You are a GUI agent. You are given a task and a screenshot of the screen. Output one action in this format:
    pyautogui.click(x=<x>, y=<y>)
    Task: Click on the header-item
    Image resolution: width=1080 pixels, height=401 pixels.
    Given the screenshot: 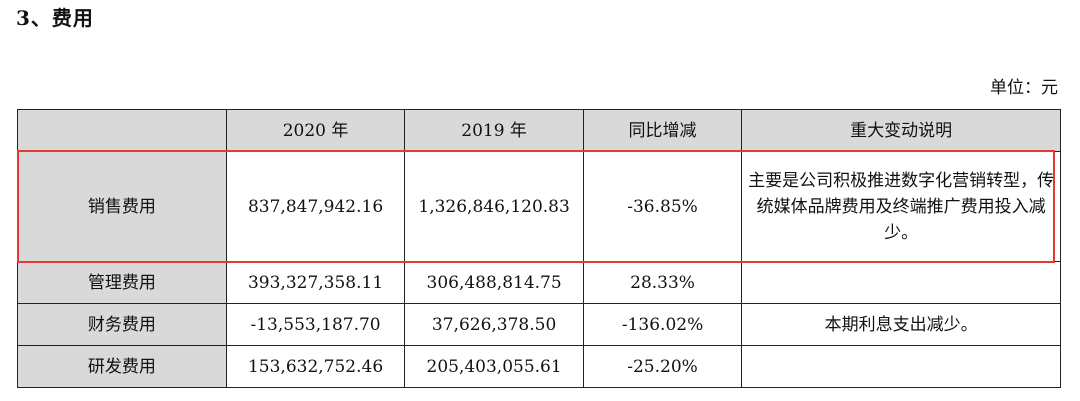 What is the action you would take?
    pyautogui.click(x=122, y=130)
    